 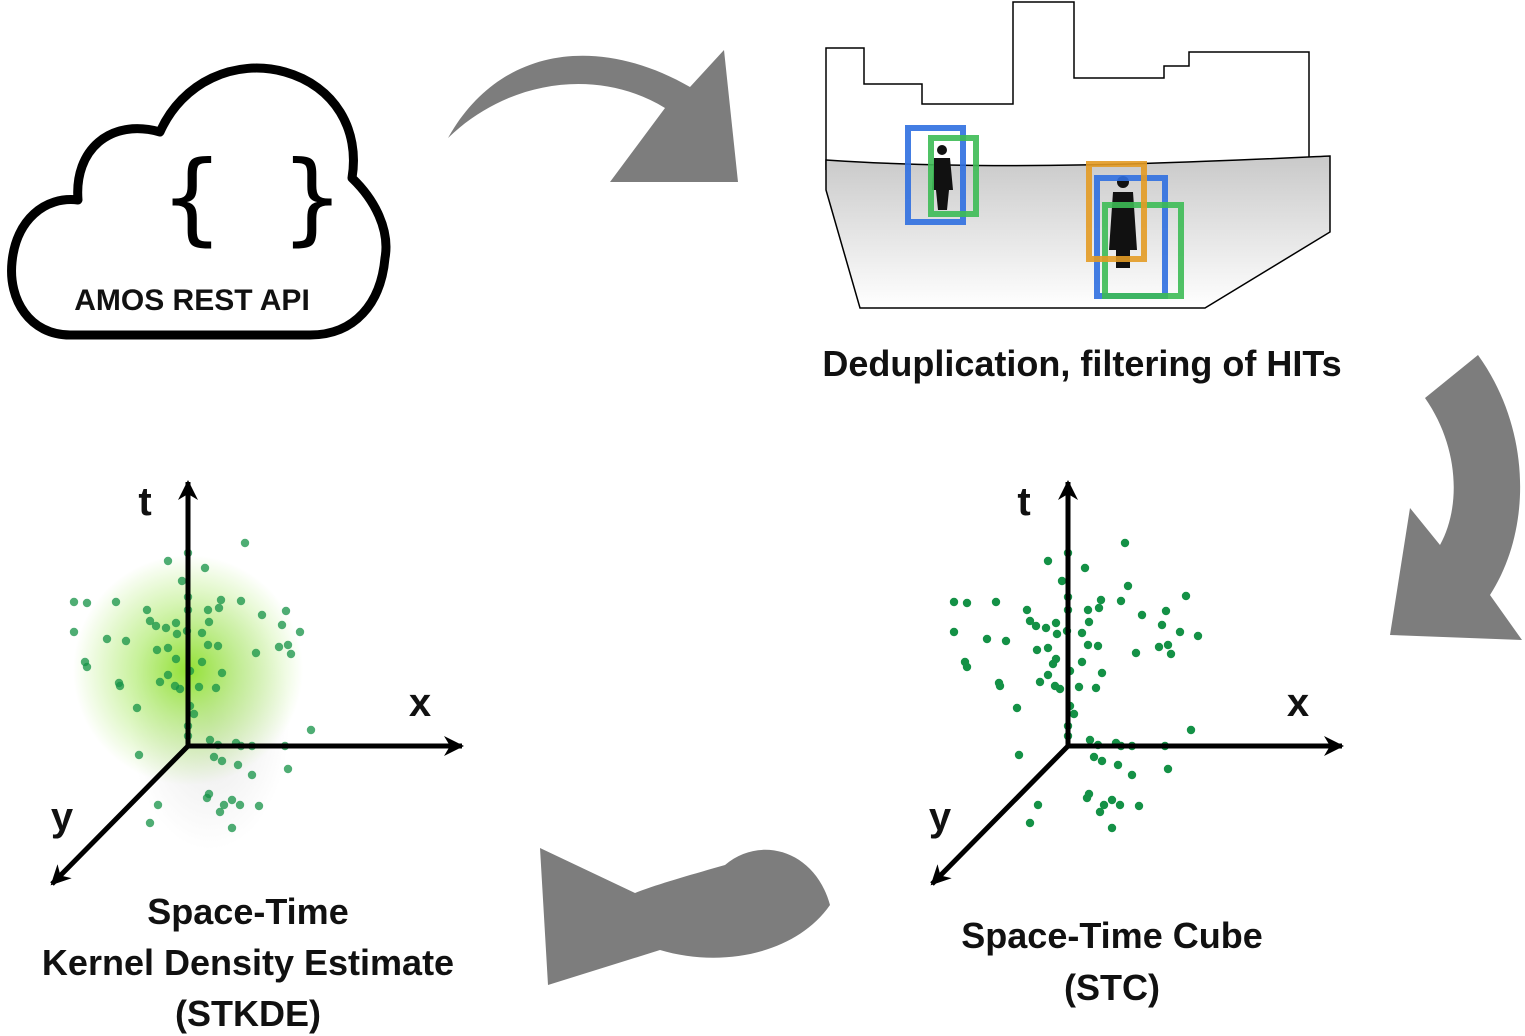 I want to click on ground-floor, so click(x=1078, y=232).